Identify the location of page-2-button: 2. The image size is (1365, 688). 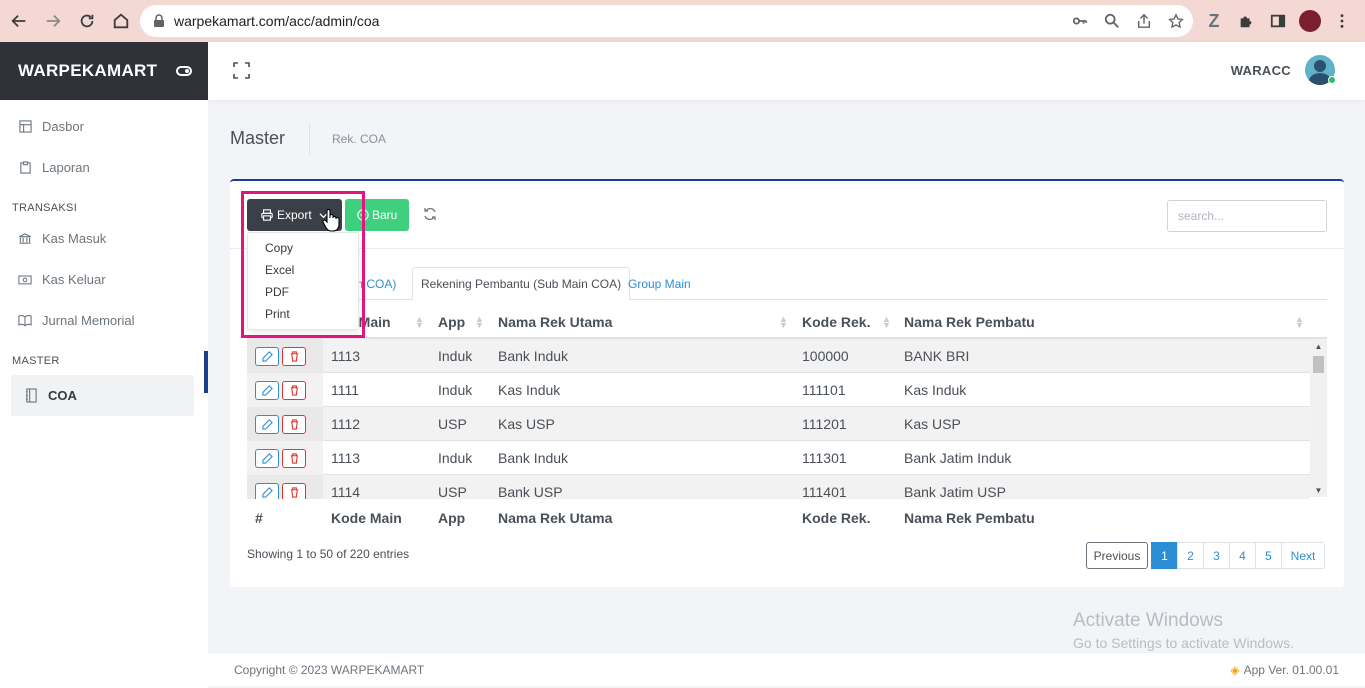
(1190, 555).